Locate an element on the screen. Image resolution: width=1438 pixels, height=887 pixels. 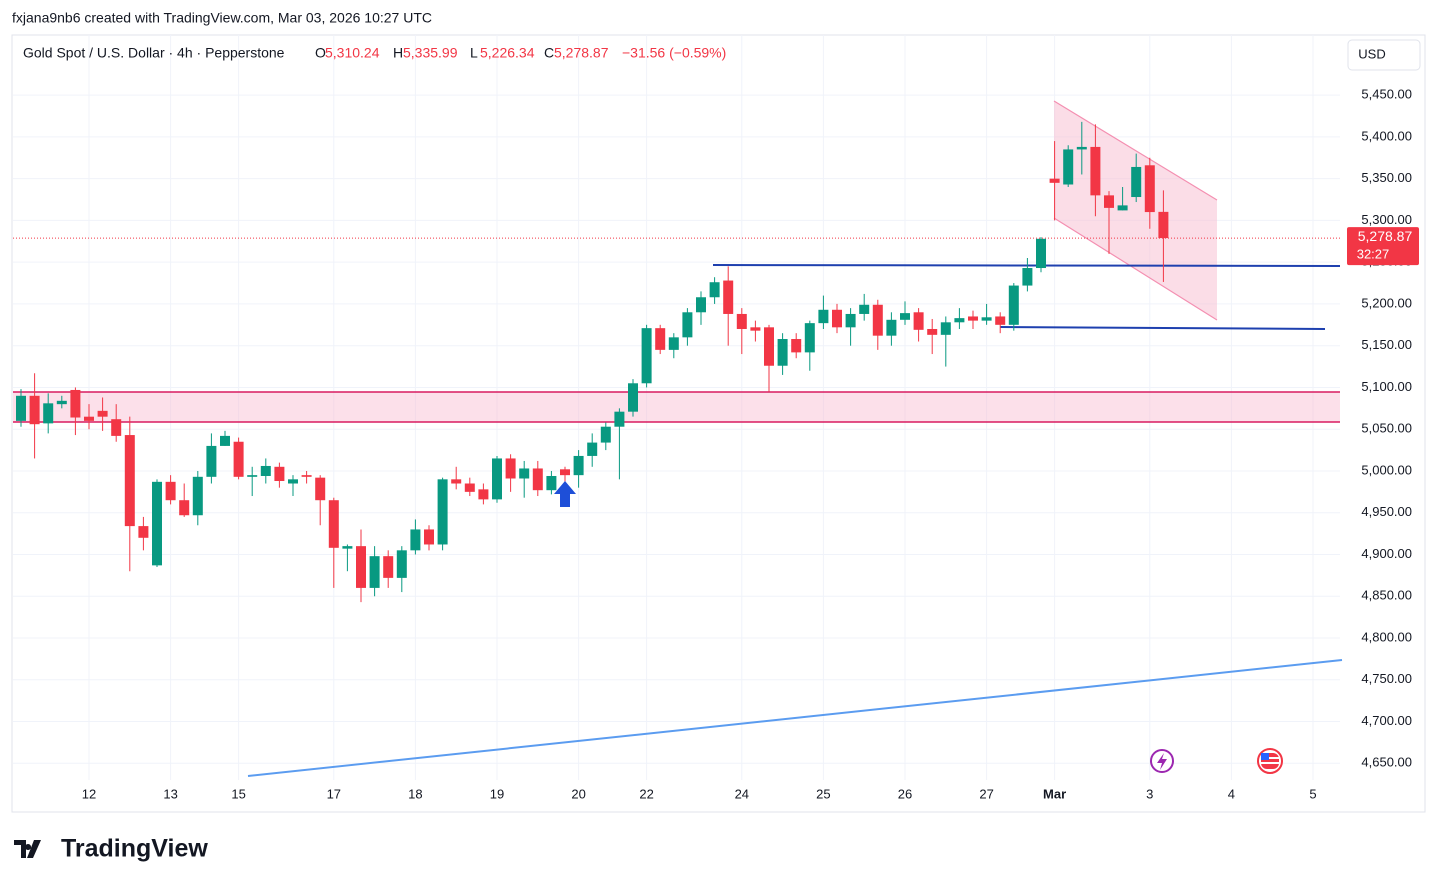
x-tick-label: 15 is located at coordinates (238, 793).